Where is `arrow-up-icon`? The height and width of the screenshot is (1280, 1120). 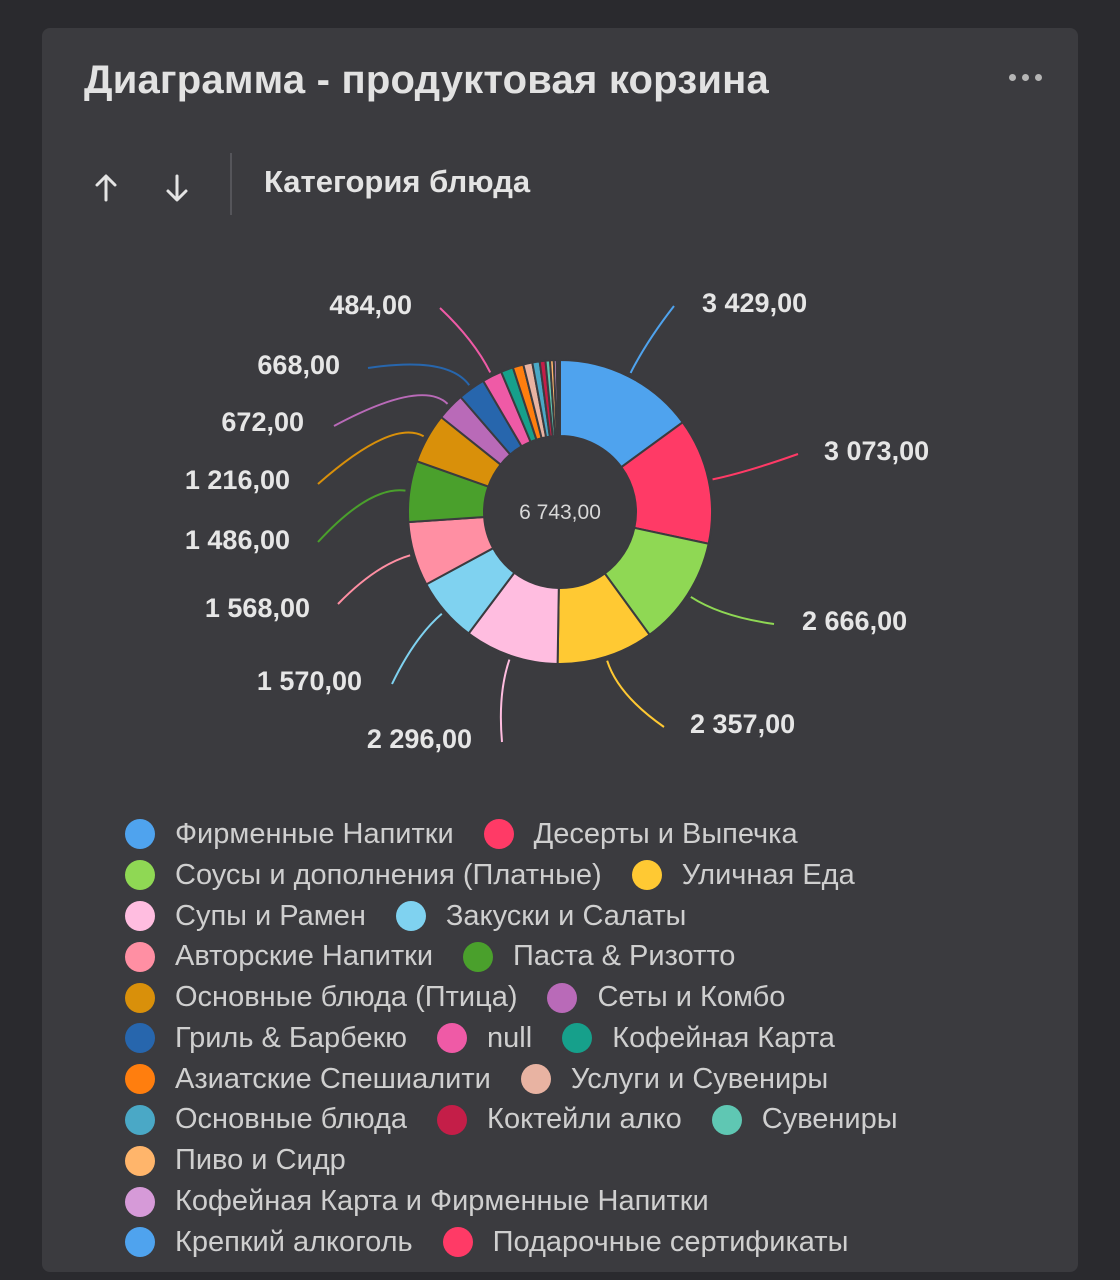
arrow-up-icon is located at coordinates (106, 188).